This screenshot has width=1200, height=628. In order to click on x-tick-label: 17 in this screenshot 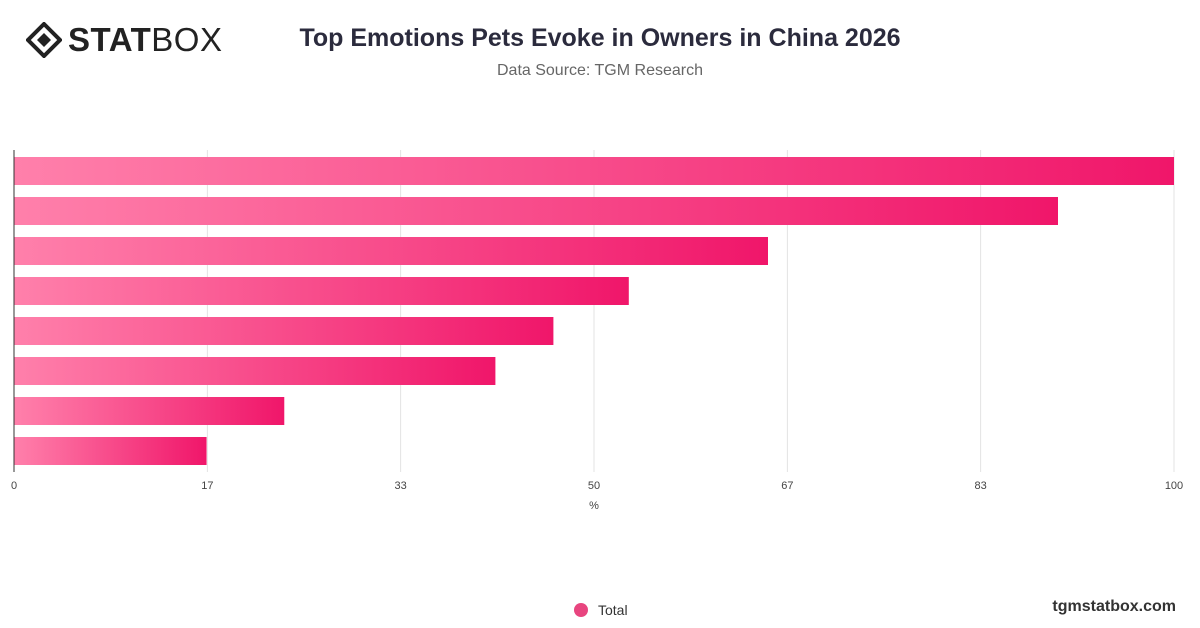, I will do `click(207, 486)`.